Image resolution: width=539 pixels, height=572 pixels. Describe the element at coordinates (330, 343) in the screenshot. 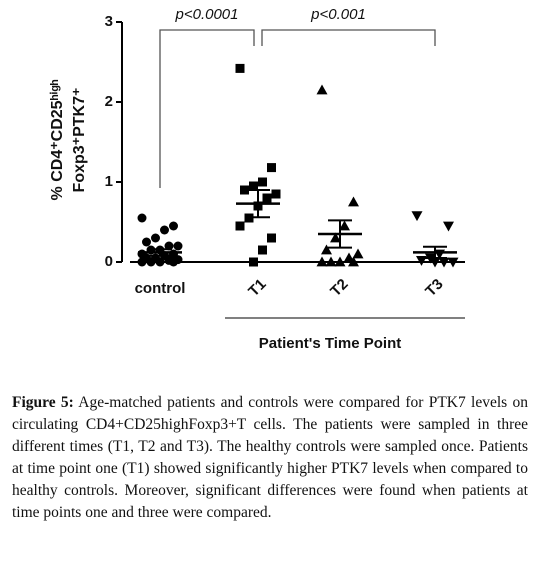

I see `x-axis-title: Patient's Time Point` at that location.